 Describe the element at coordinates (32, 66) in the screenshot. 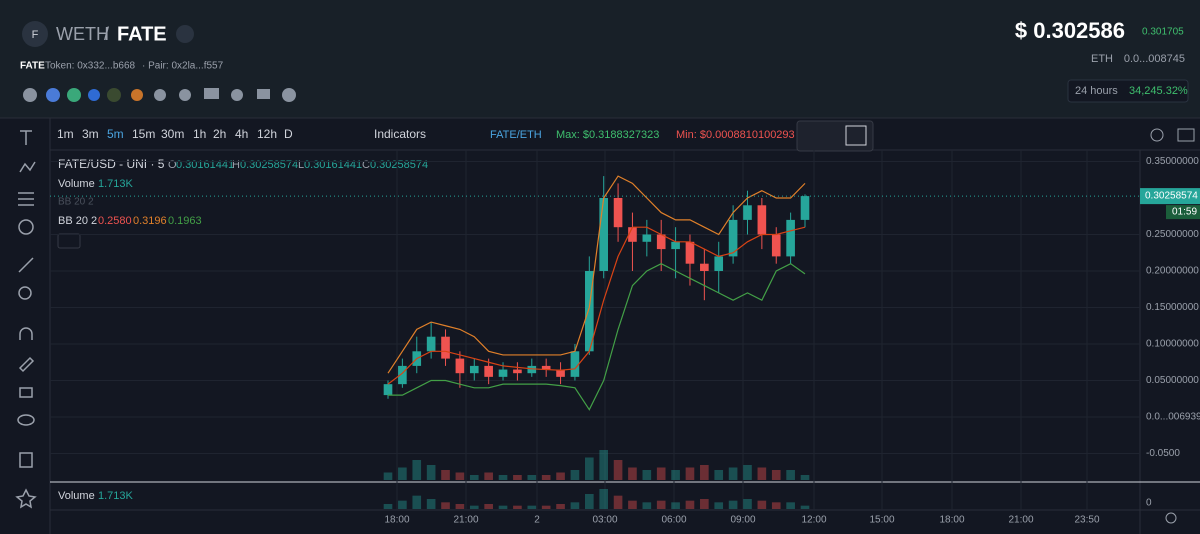

I see `token-tag: FATE` at that location.